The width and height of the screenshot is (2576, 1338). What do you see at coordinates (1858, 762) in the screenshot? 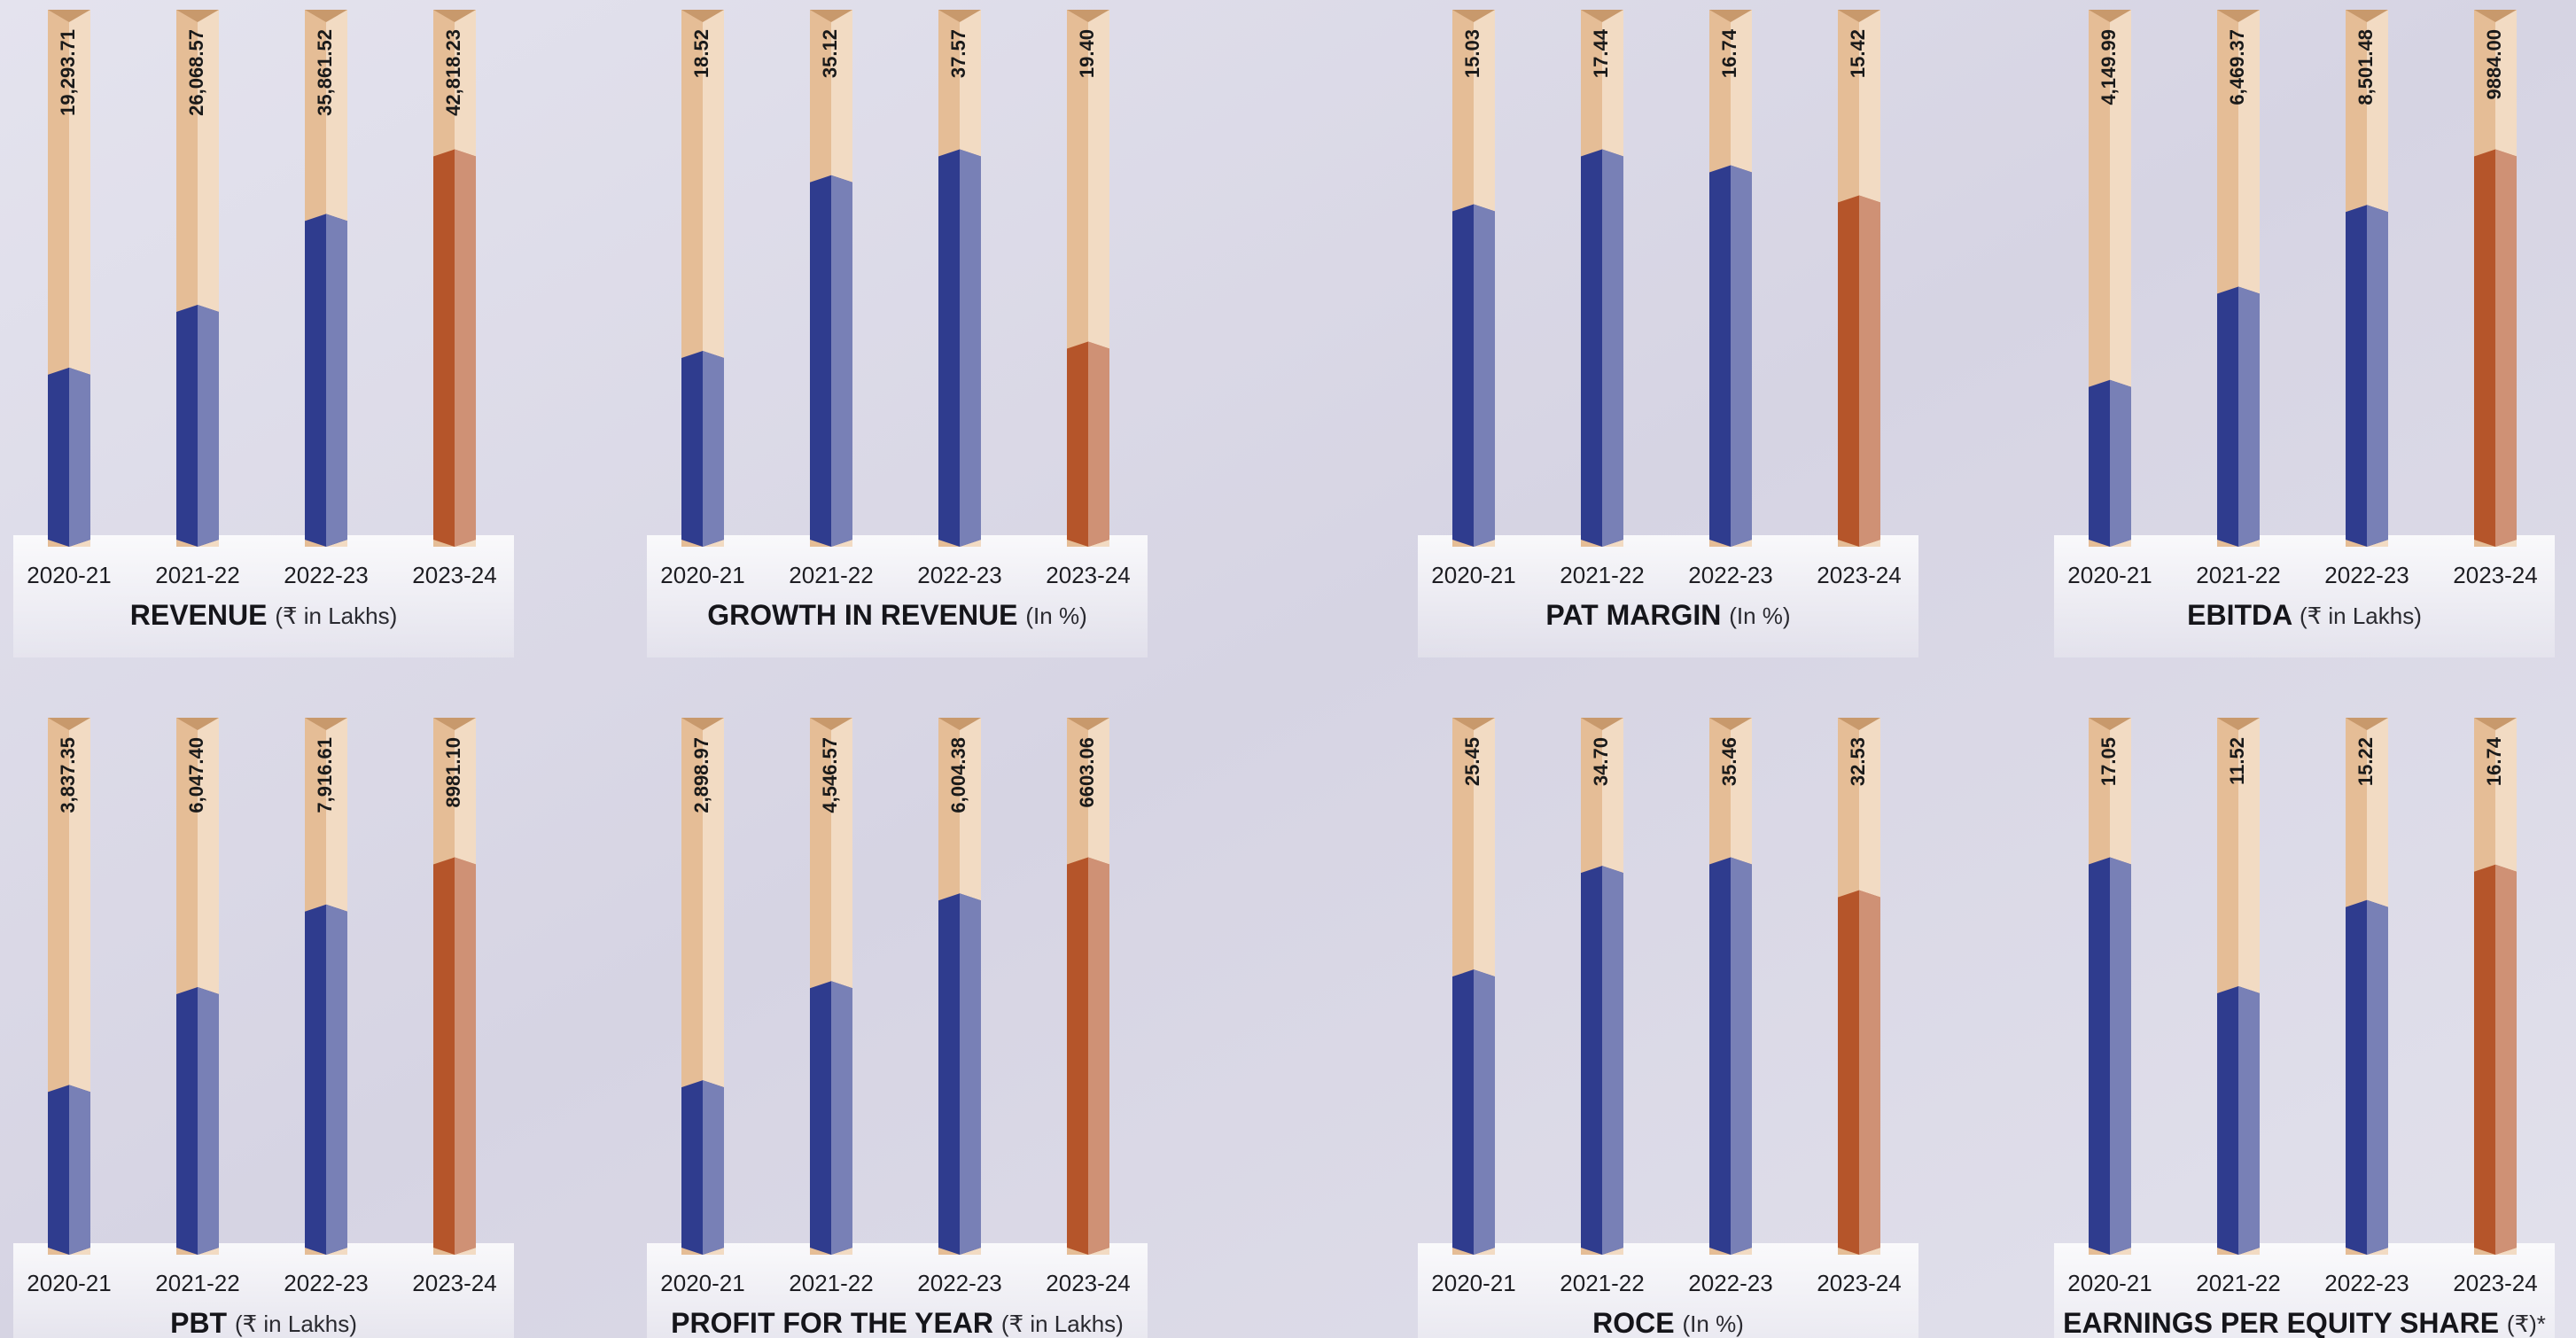
I see `value-label: 32.53` at bounding box center [1858, 762].